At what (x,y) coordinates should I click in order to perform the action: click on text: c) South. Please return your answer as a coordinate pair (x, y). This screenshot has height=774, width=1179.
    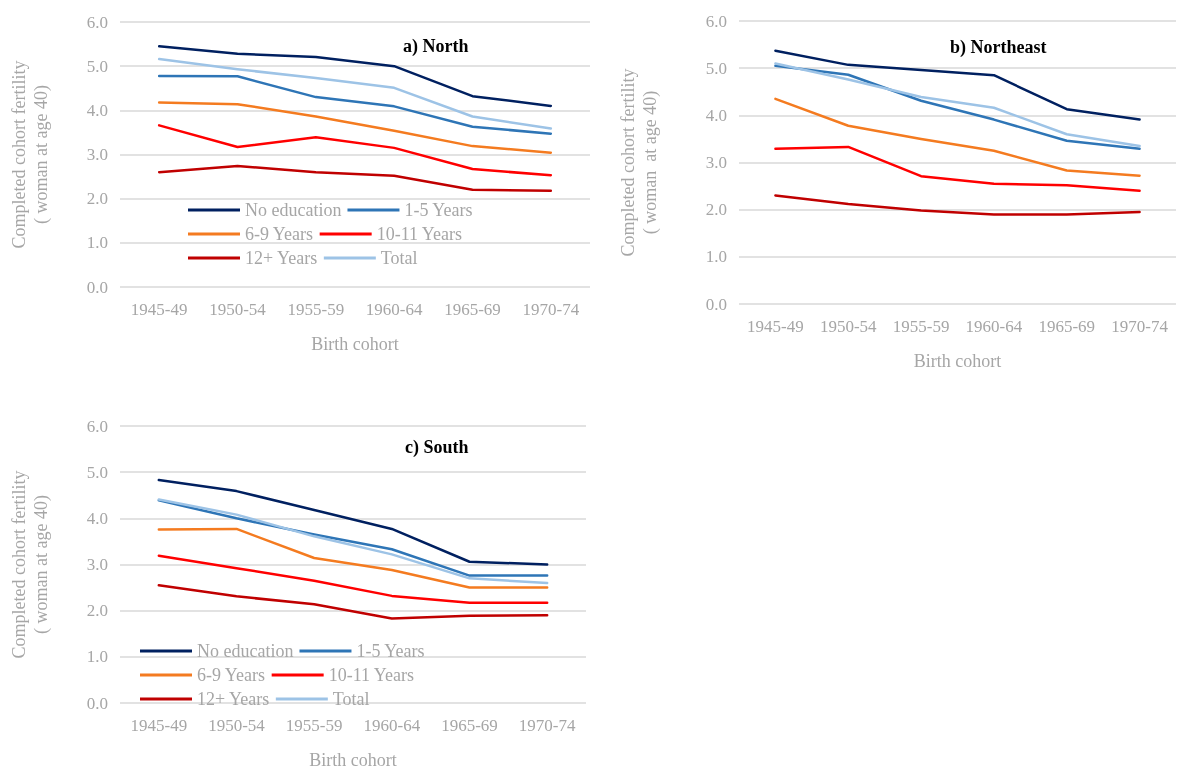
    Looking at the image, I should click on (437, 447).